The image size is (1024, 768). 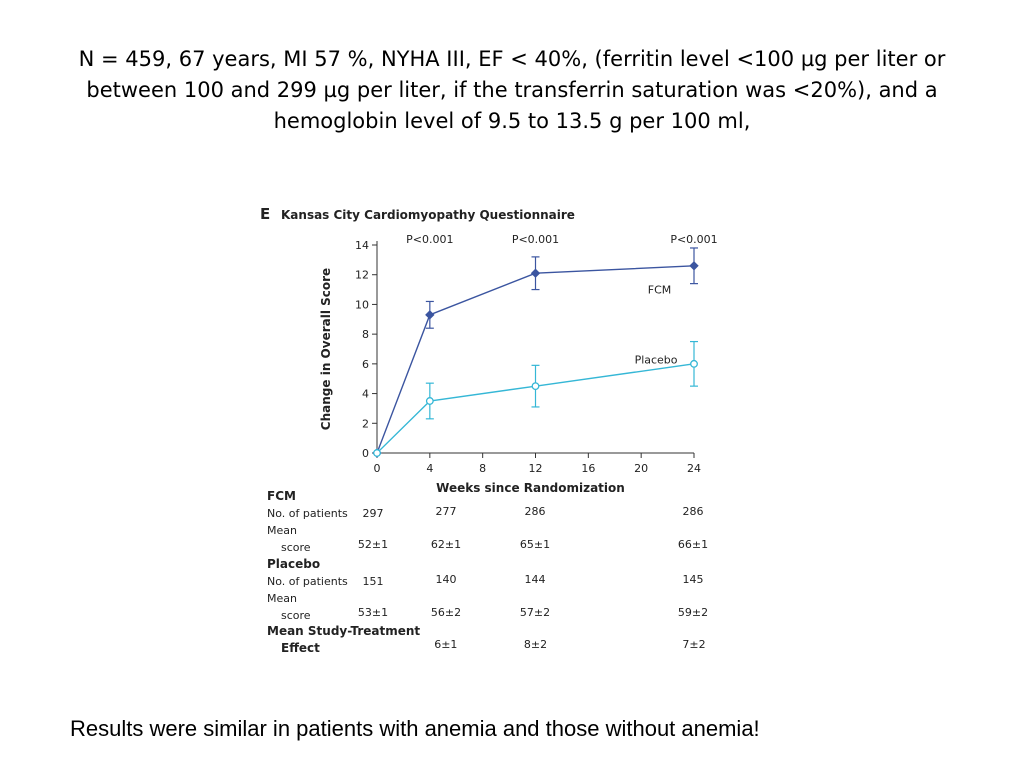 What do you see at coordinates (660, 290) in the screenshot?
I see `series-label-fcm: FCM` at bounding box center [660, 290].